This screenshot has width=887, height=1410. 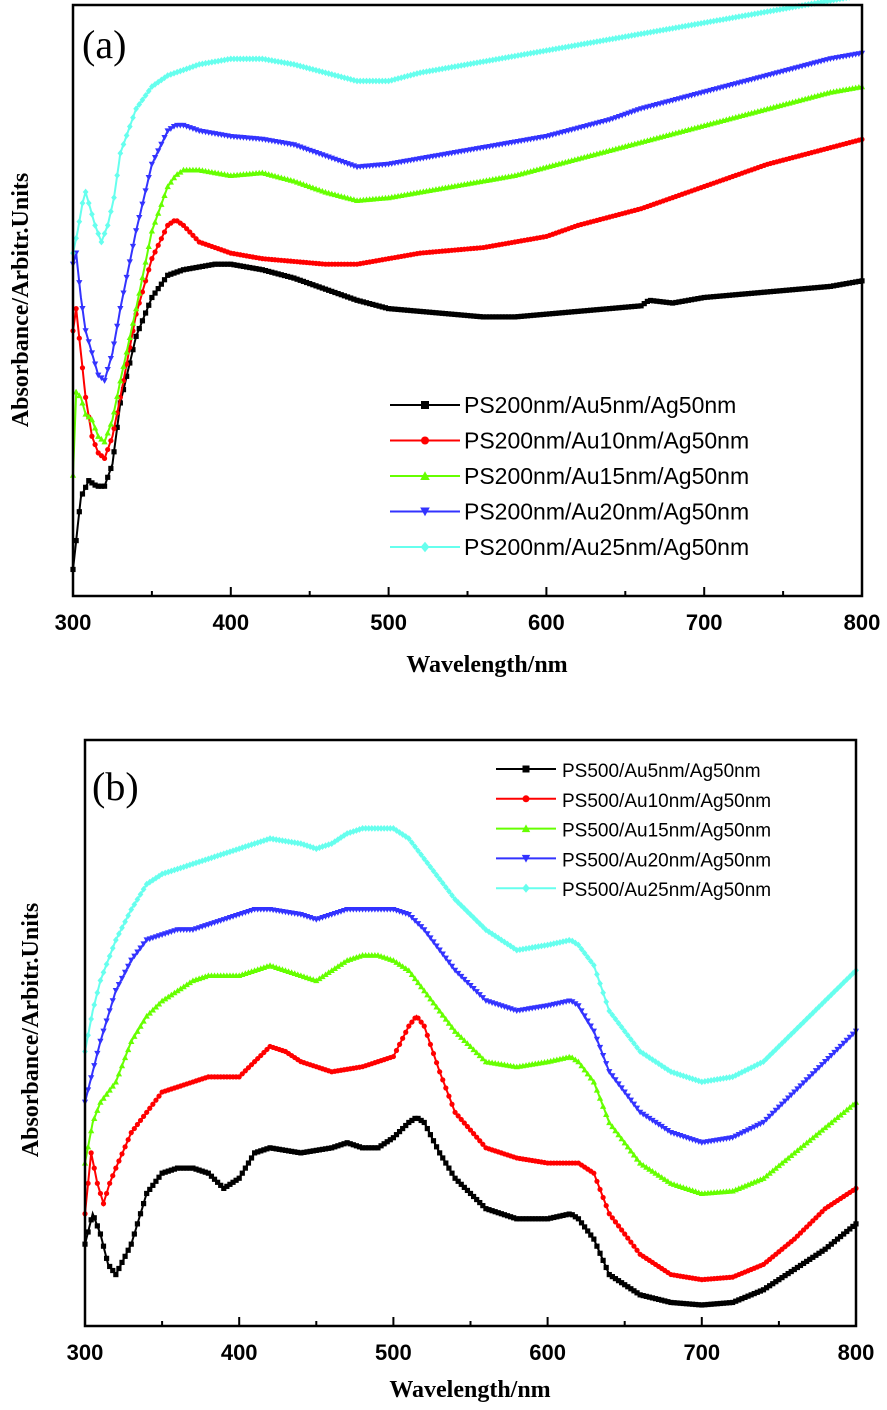 What do you see at coordinates (104, 44) in the screenshot?
I see `panel-label: (a)` at bounding box center [104, 44].